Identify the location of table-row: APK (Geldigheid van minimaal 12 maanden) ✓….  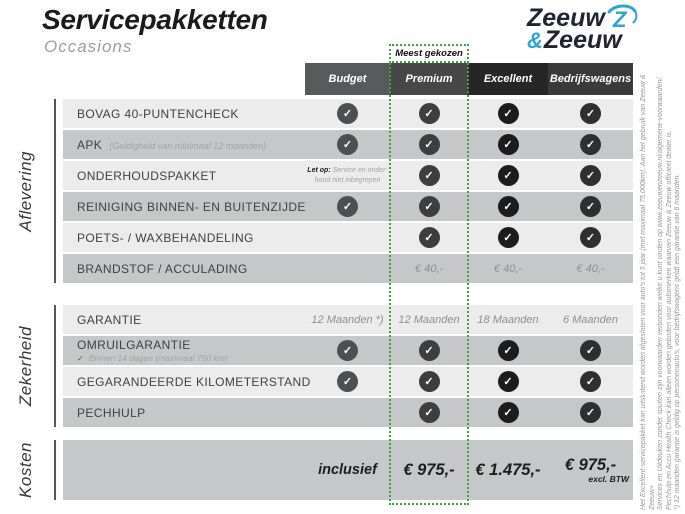
(348, 144).